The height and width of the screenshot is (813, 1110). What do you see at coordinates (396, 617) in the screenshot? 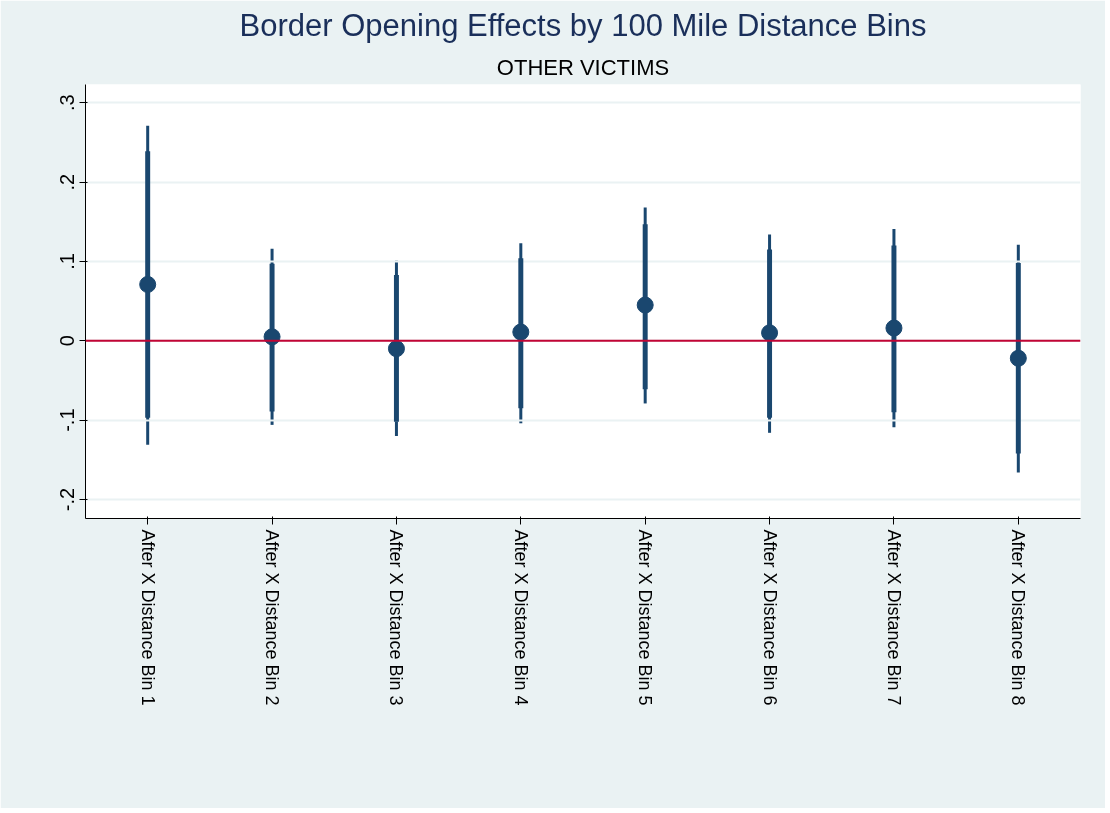
I see `x-tick-label: After X Distance Bin 3` at bounding box center [396, 617].